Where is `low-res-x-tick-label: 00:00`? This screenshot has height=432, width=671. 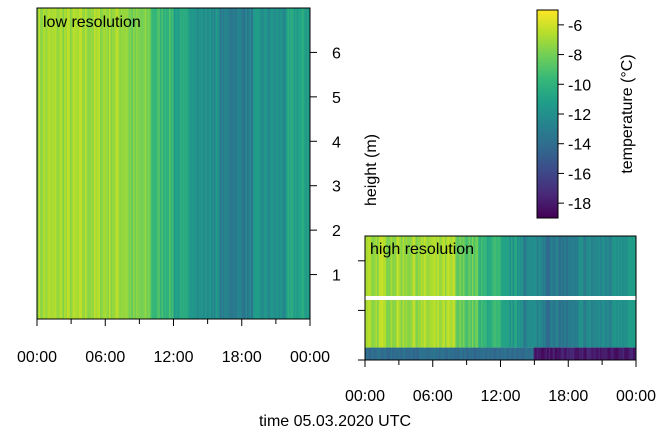 low-res-x-tick-label: 00:00 is located at coordinates (310, 357).